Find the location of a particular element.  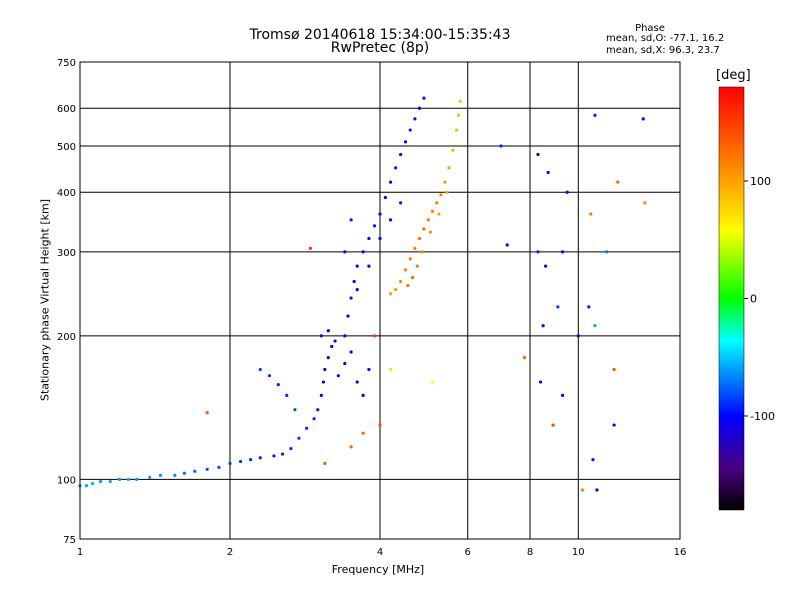

x-tick-label: 1 is located at coordinates (80, 552).